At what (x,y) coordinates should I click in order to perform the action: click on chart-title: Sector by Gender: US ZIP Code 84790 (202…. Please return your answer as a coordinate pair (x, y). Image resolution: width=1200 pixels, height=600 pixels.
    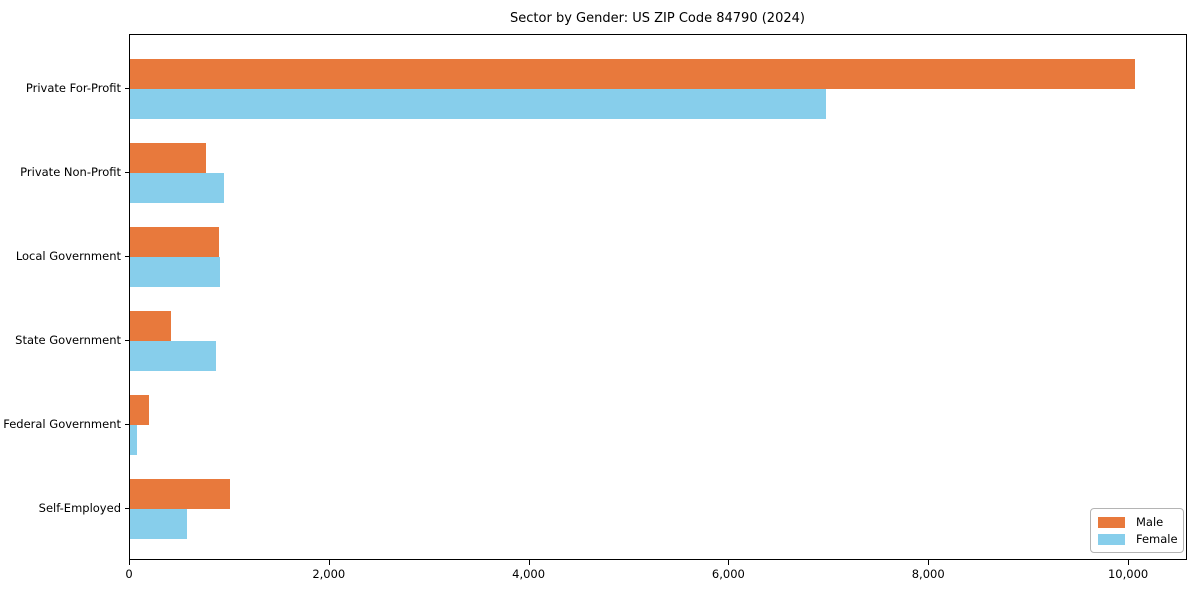
    Looking at the image, I should click on (657, 18).